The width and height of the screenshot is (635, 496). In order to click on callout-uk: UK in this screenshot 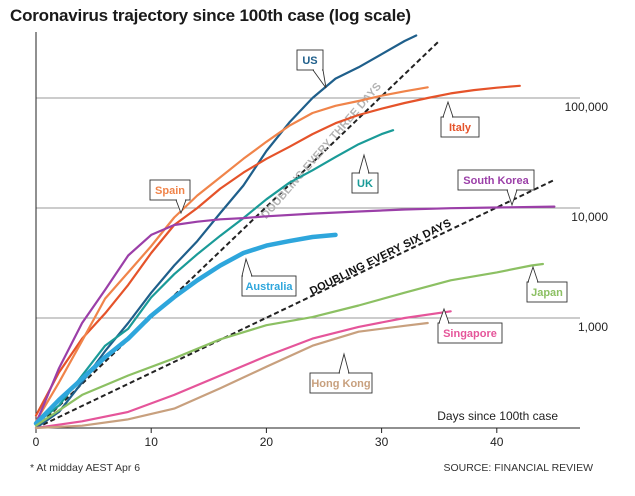, I will do `click(365, 173)`.